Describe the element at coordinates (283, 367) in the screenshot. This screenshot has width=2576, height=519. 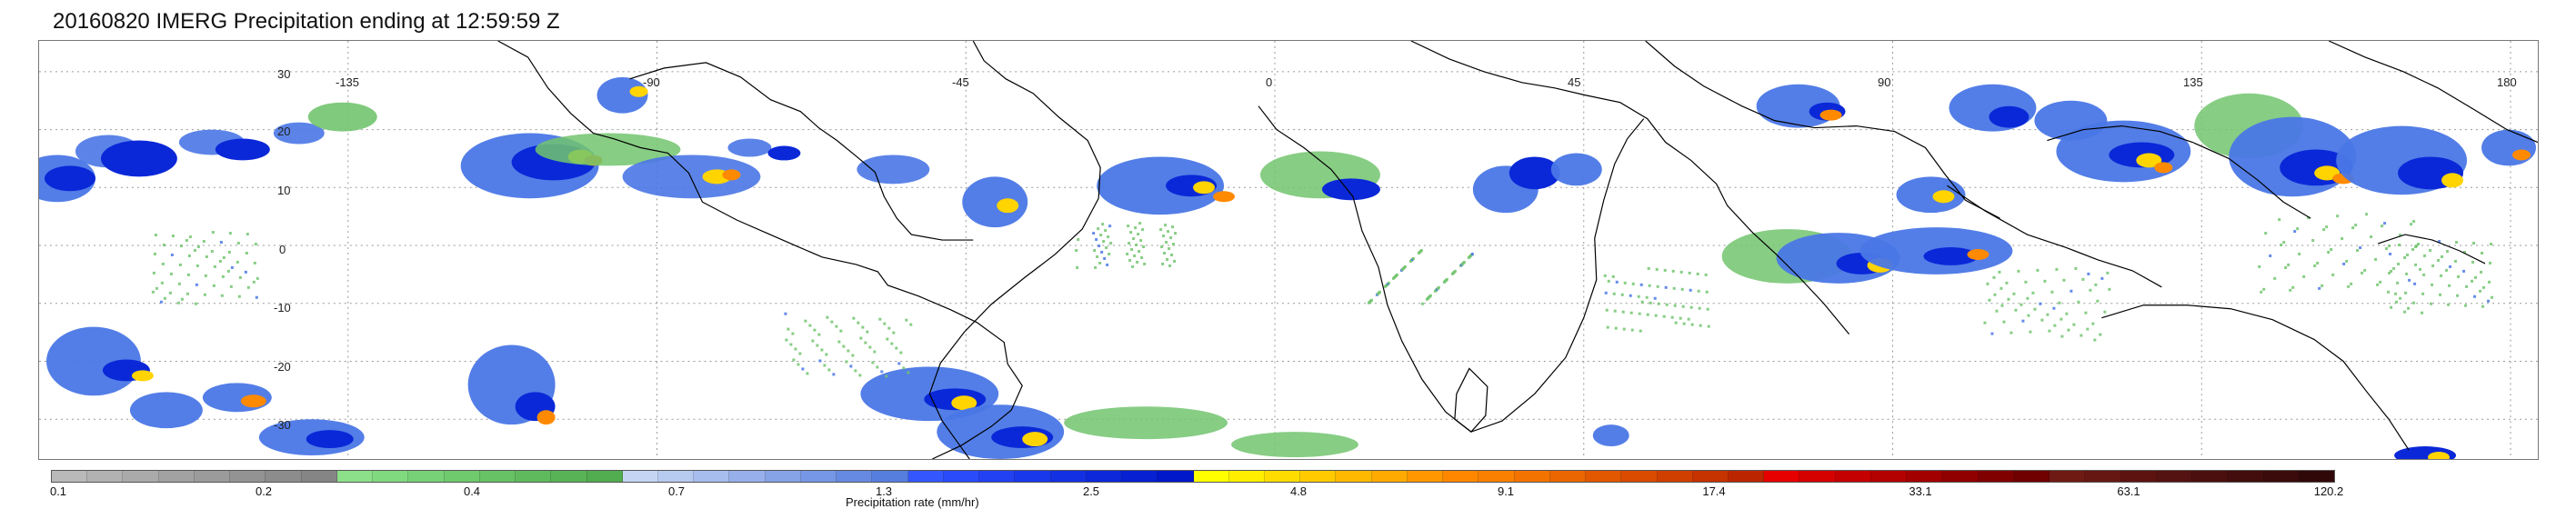
I see `lat-label-minus-20: -20` at that location.